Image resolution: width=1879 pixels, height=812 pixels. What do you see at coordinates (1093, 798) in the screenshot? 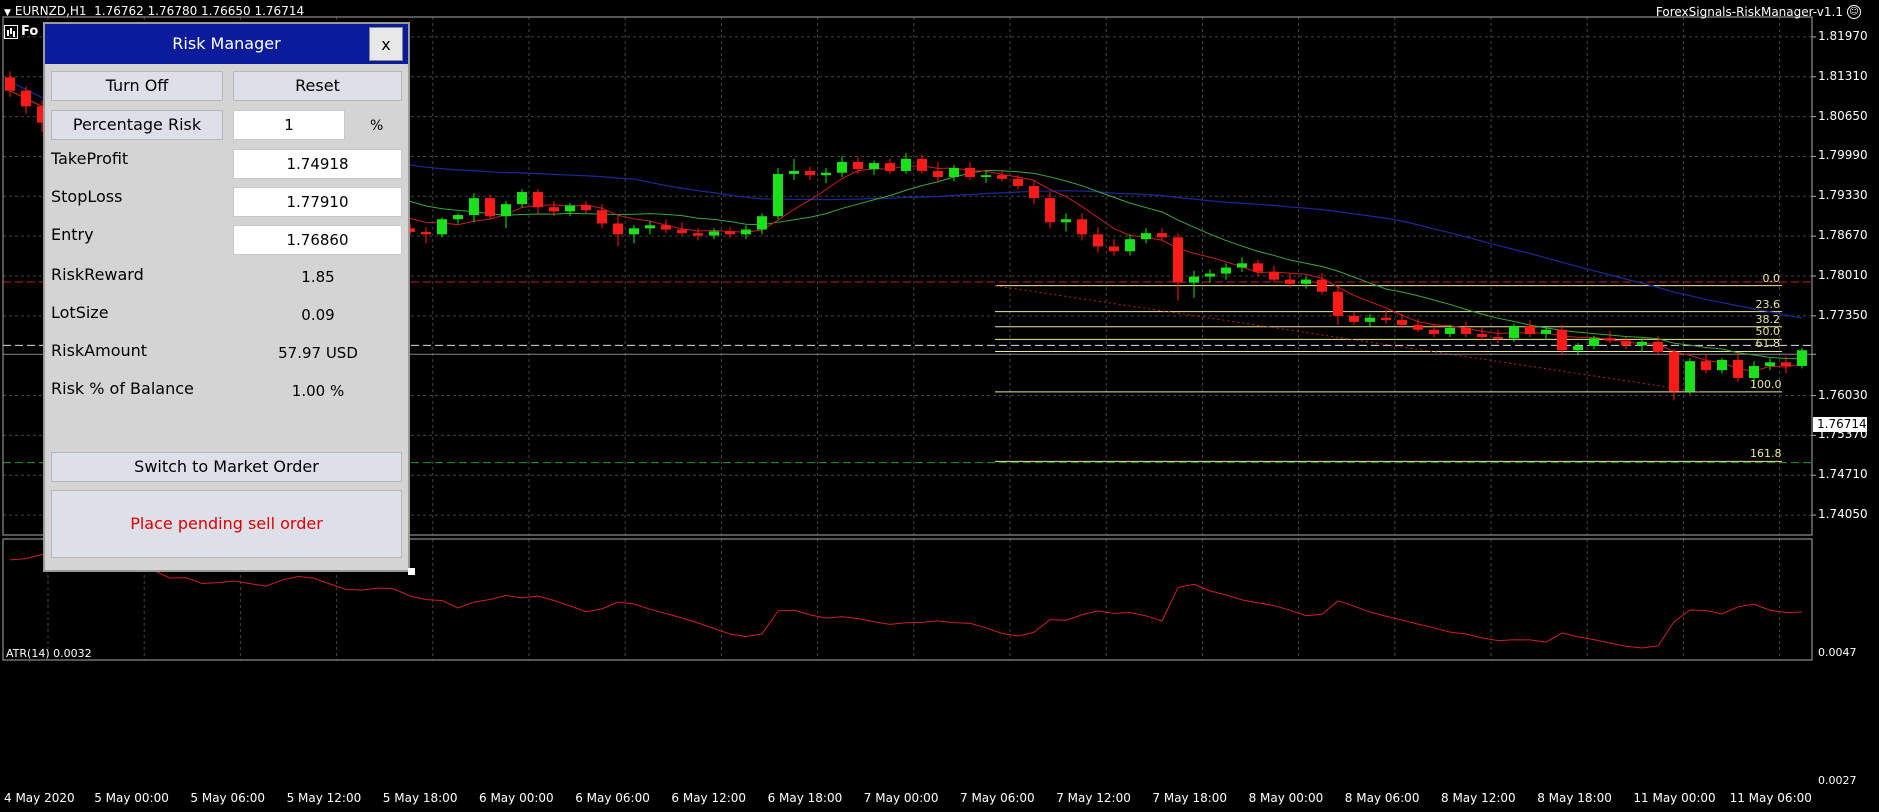
I see `time-label: 7 May 12:00` at bounding box center [1093, 798].